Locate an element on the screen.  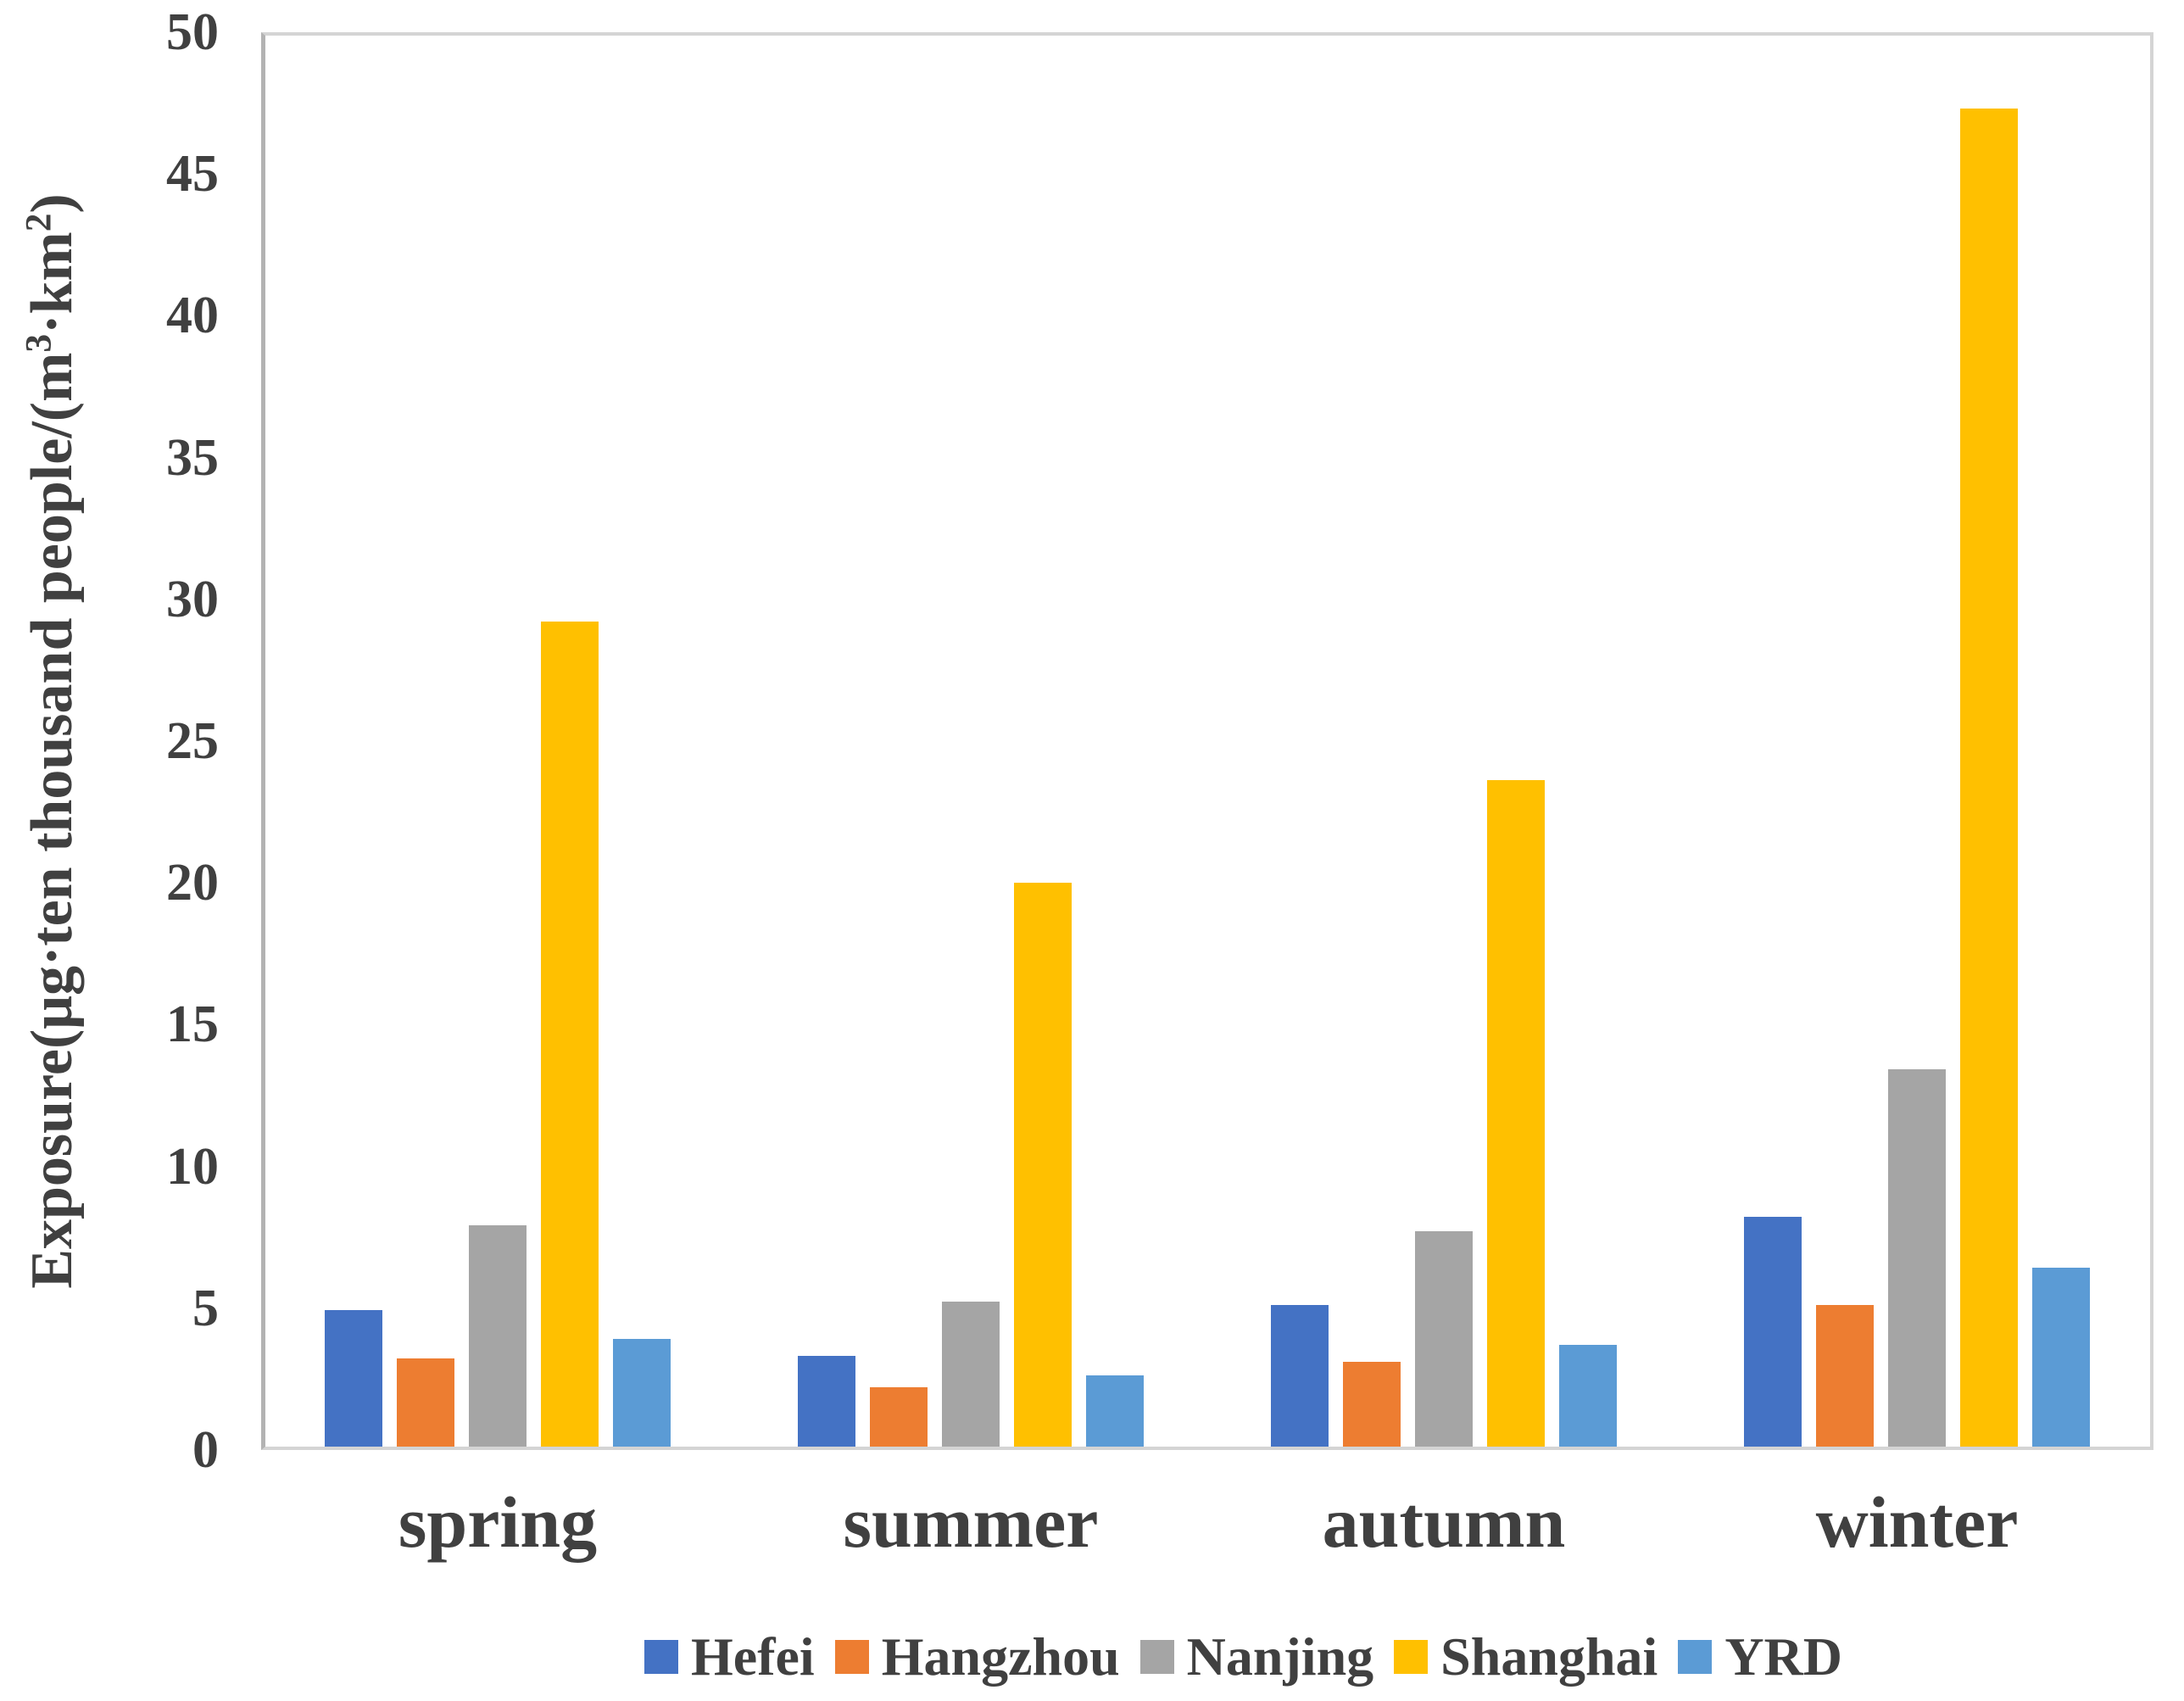
legend-label-hangzhou: Hangzhou is located at coordinates (1000, 1656).